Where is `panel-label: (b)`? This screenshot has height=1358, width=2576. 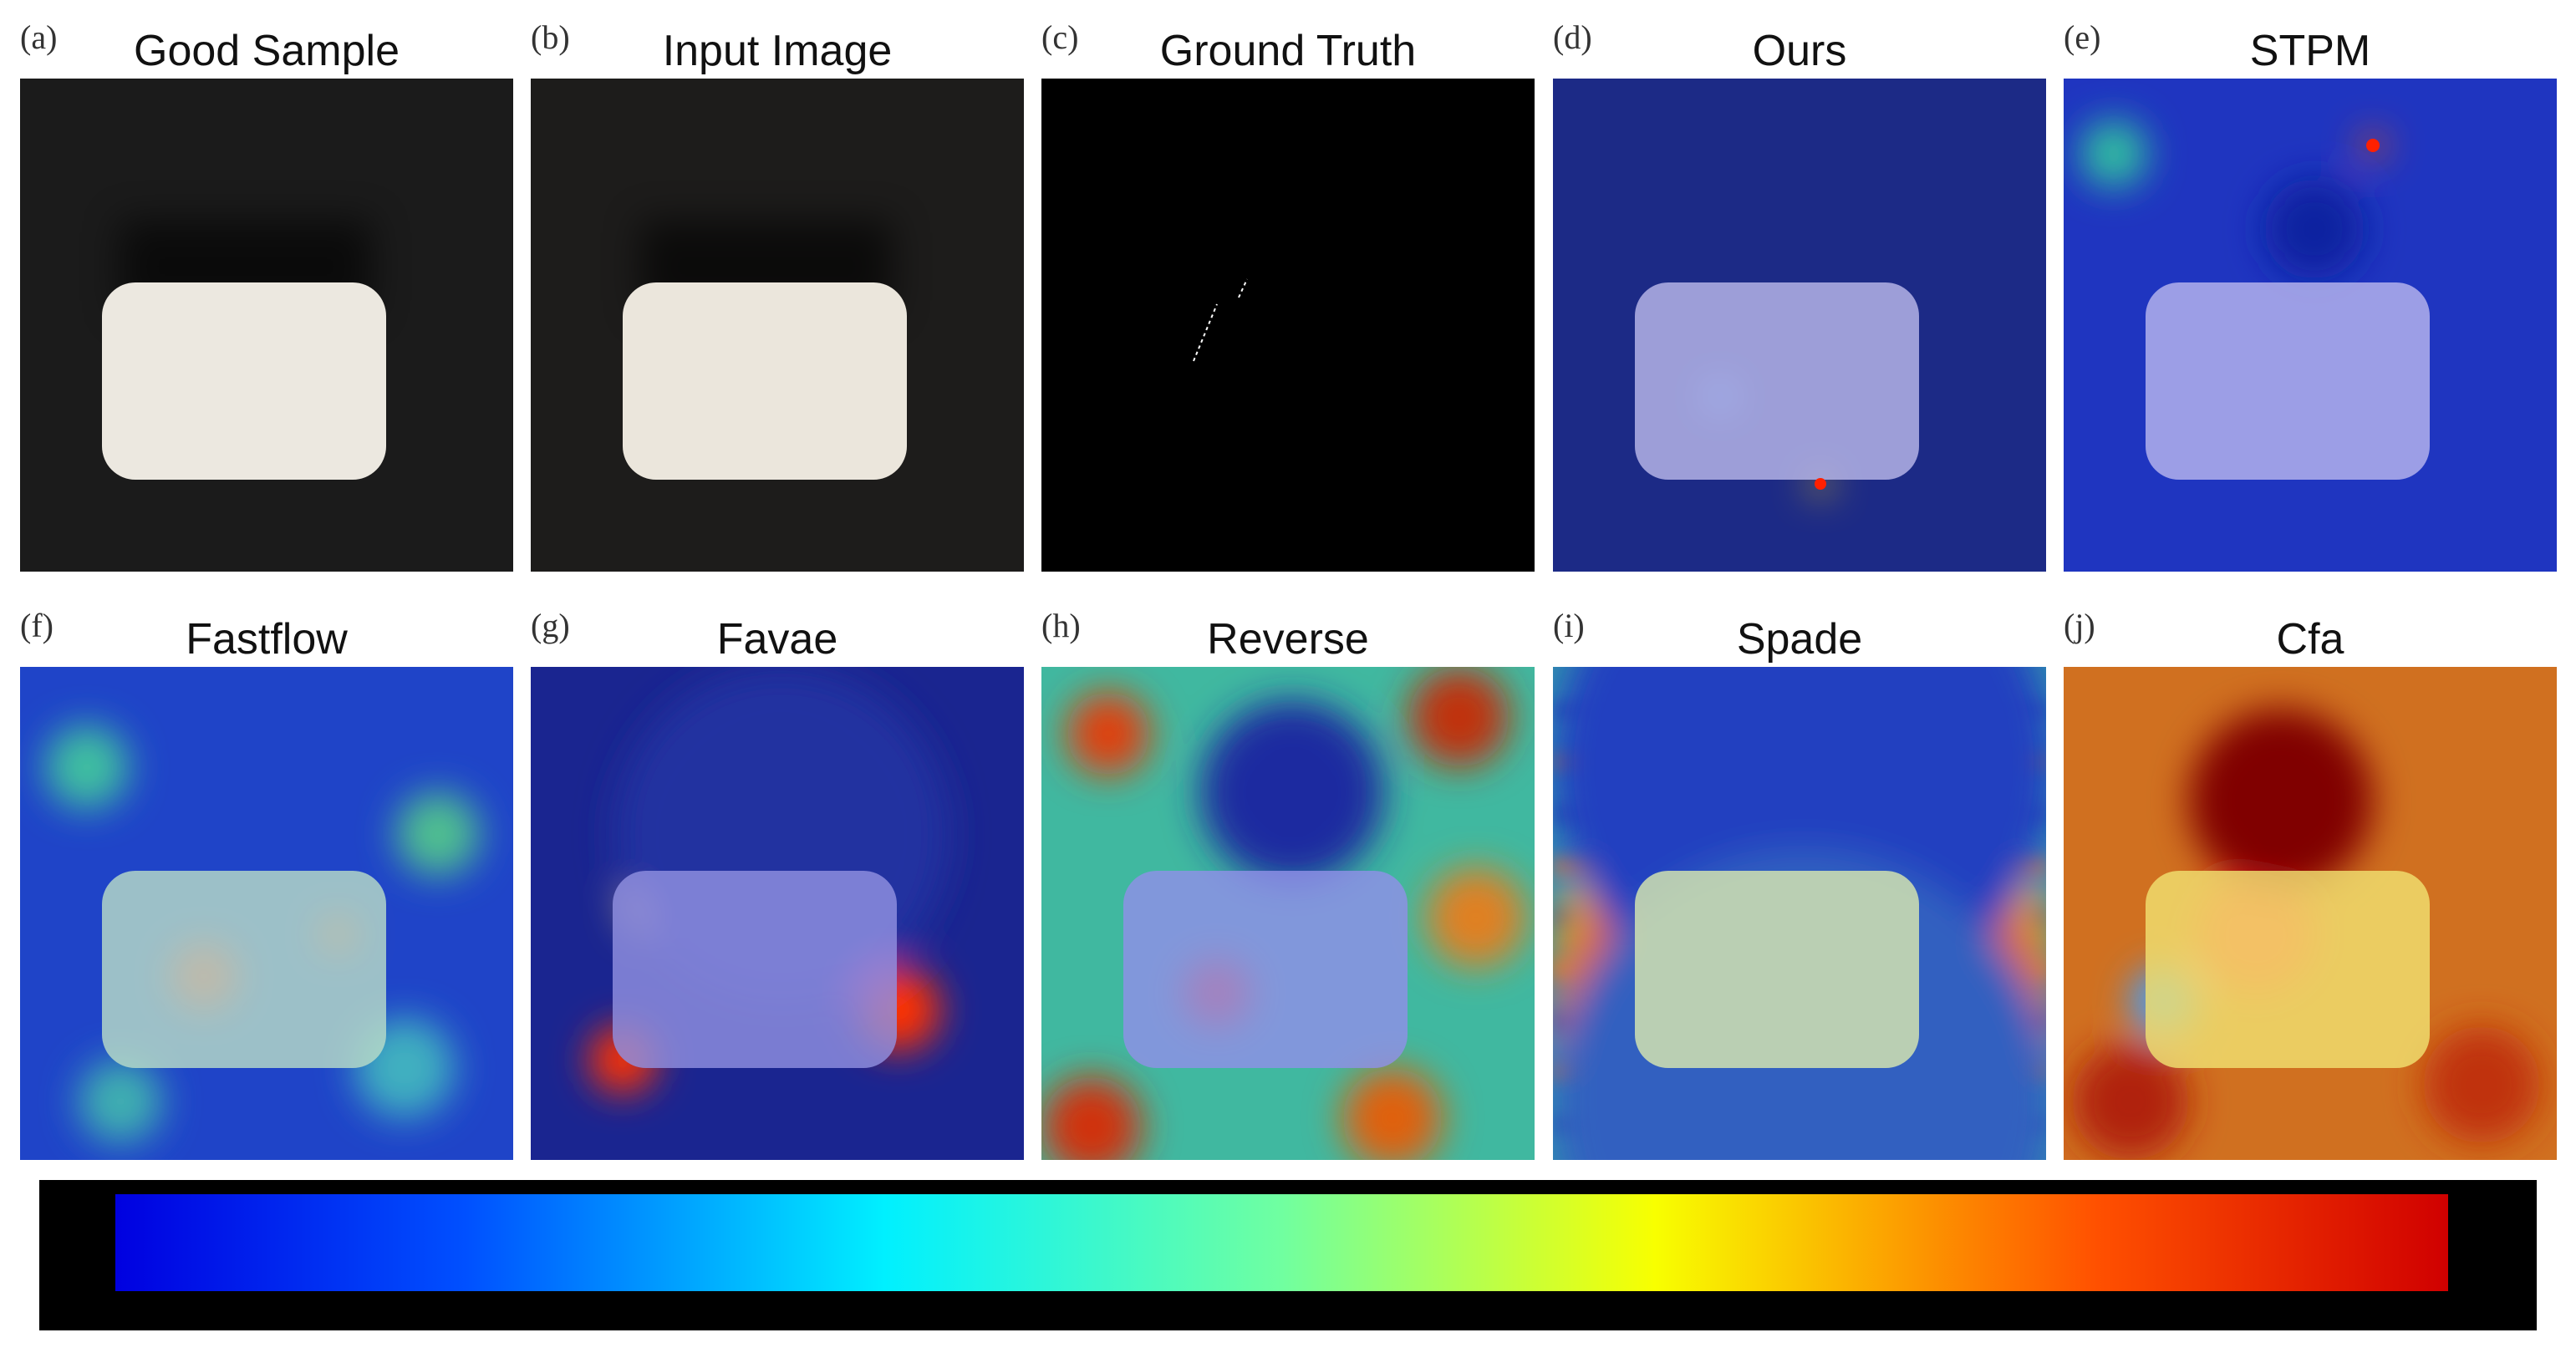
panel-label: (b) is located at coordinates (550, 37).